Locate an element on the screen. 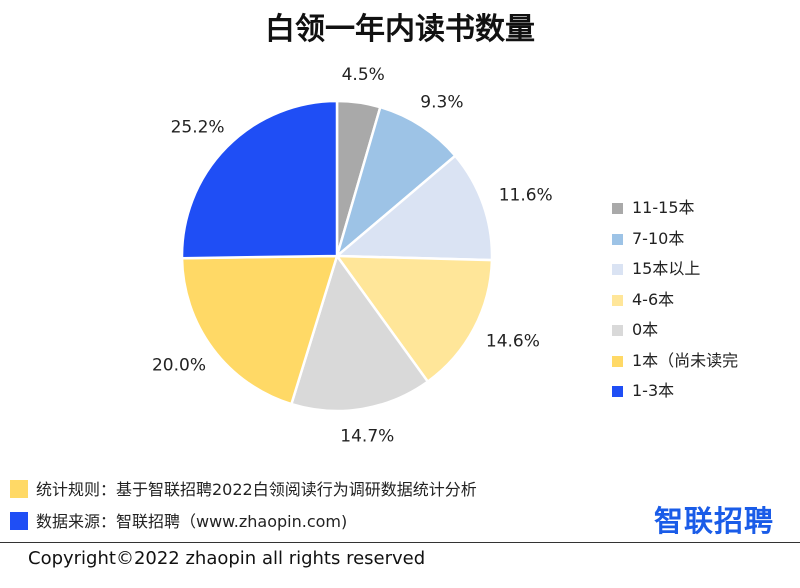 The image size is (800, 588). legend-item: 15本以上 is located at coordinates (704, 269).